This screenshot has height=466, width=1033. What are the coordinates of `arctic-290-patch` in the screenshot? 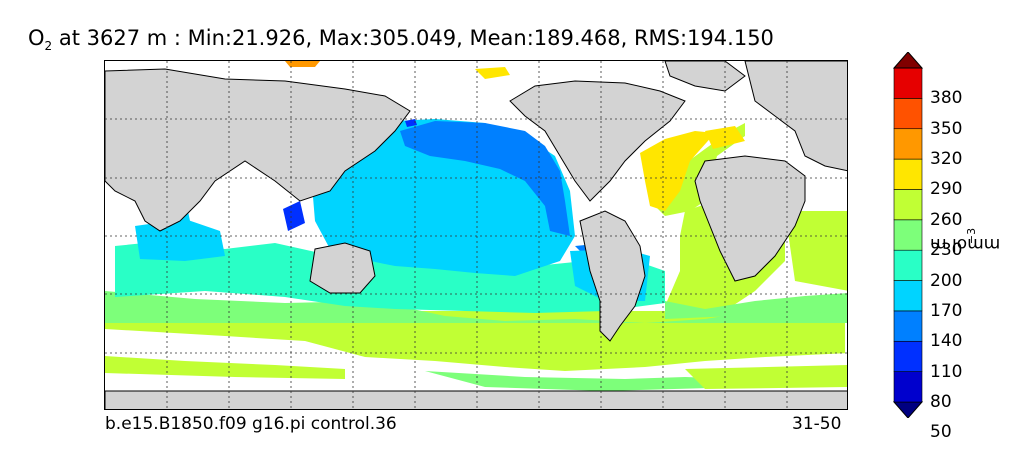 It's located at (302, 64).